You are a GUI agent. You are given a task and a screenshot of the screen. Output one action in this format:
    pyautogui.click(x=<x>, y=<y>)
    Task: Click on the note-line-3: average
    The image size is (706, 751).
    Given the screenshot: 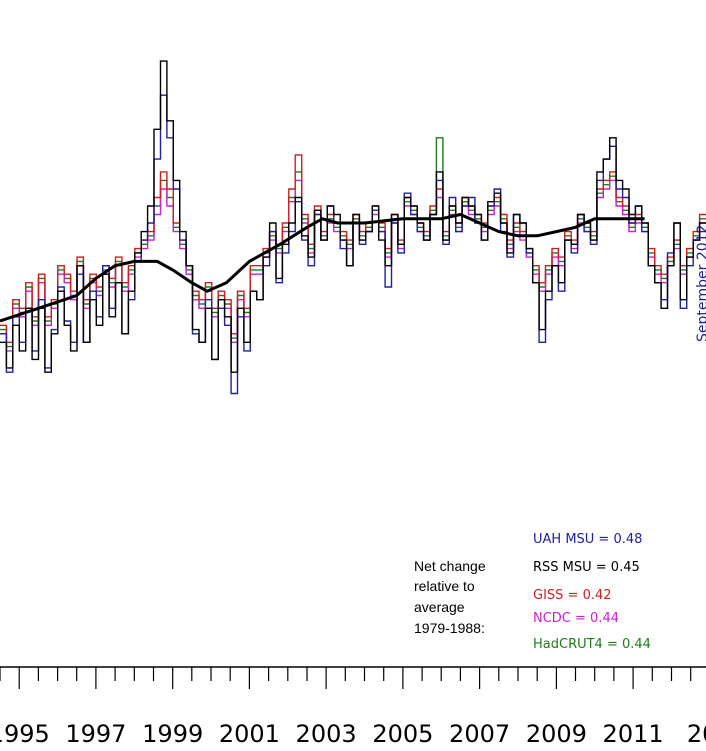 What is the action you would take?
    pyautogui.click(x=439, y=607)
    